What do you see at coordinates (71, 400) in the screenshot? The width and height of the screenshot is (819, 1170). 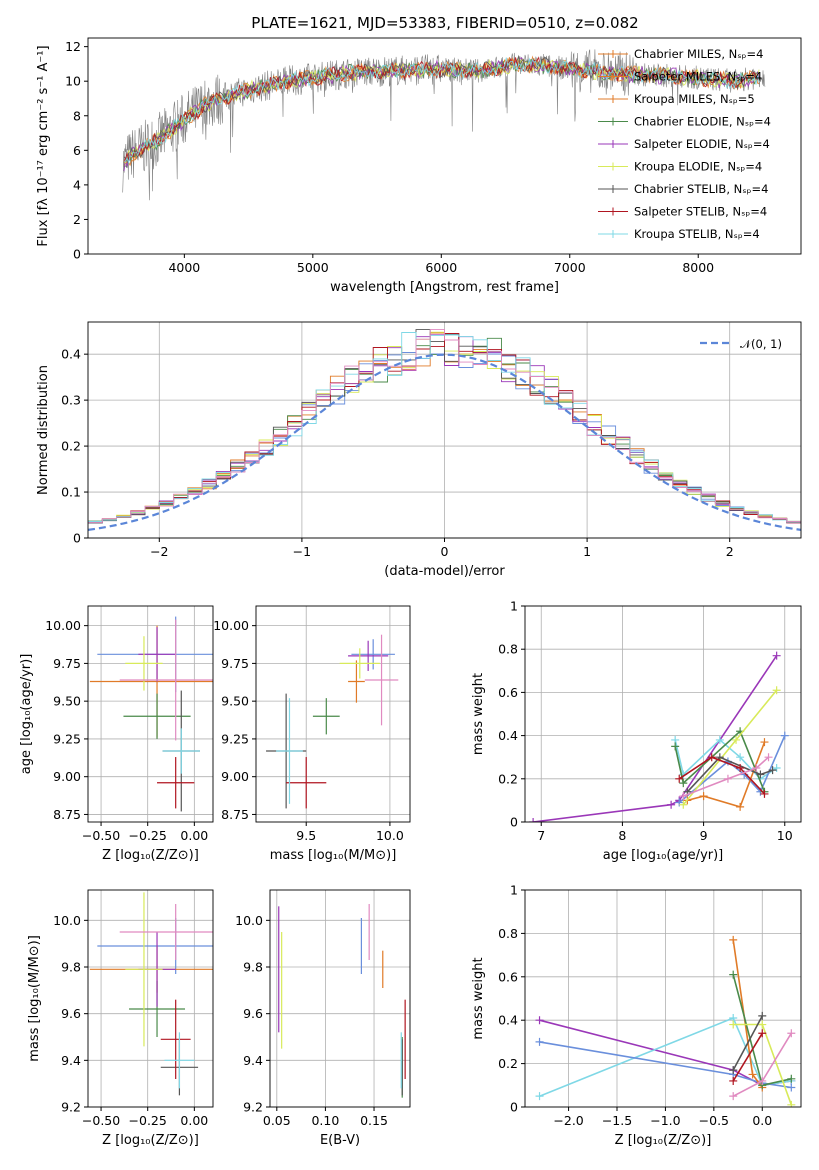 I see `y-tick-label: 0.3` at bounding box center [71, 400].